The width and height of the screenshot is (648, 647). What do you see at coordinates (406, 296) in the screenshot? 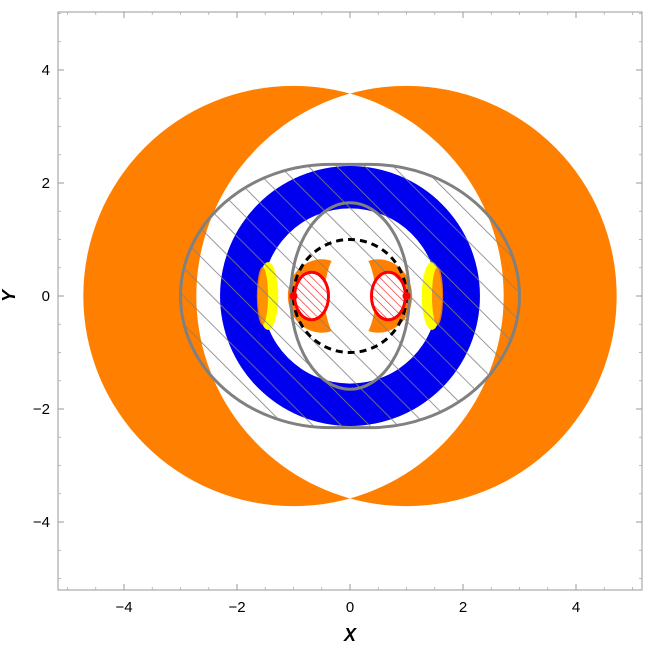
I see `red-point-right` at bounding box center [406, 296].